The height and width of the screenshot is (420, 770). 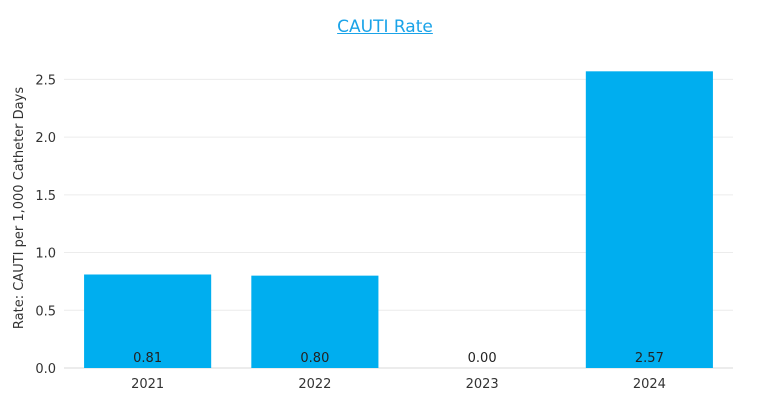 What do you see at coordinates (649, 358) in the screenshot?
I see `data-label: 2.57` at bounding box center [649, 358].